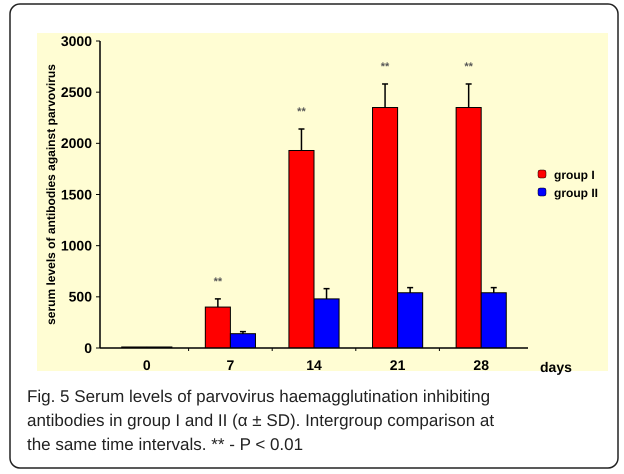 Image resolution: width=624 pixels, height=474 pixels. I want to click on y-tick-label: 2500, so click(76, 92).